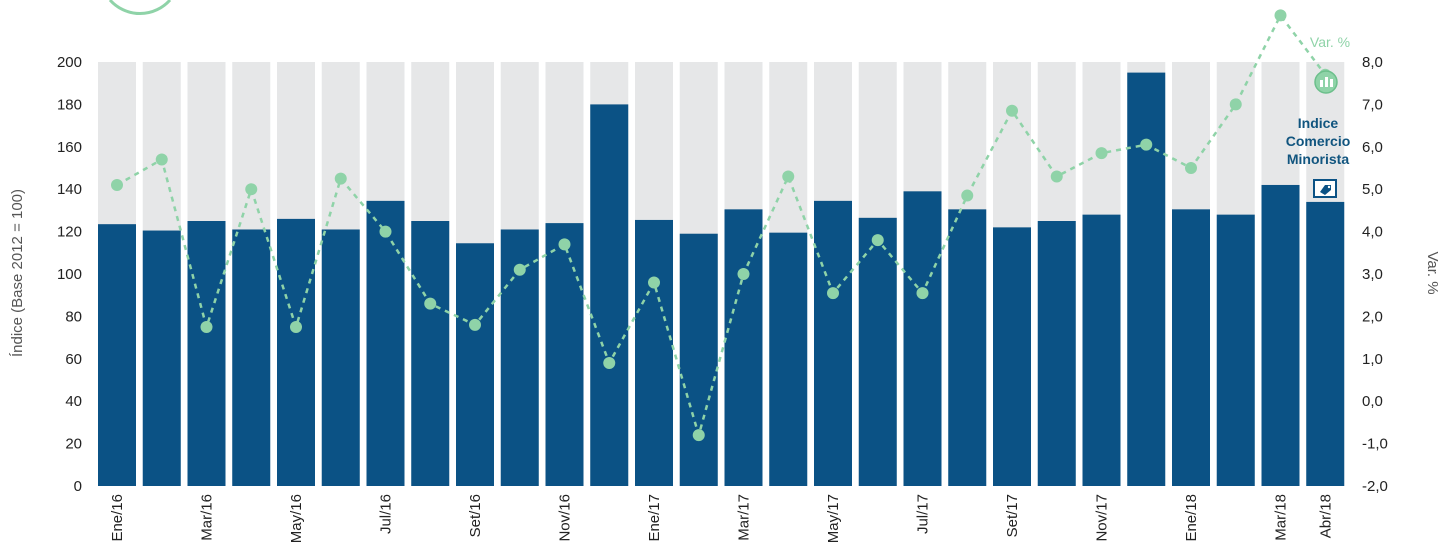  I want to click on x-tick-label: Nov/16, so click(565, 518).